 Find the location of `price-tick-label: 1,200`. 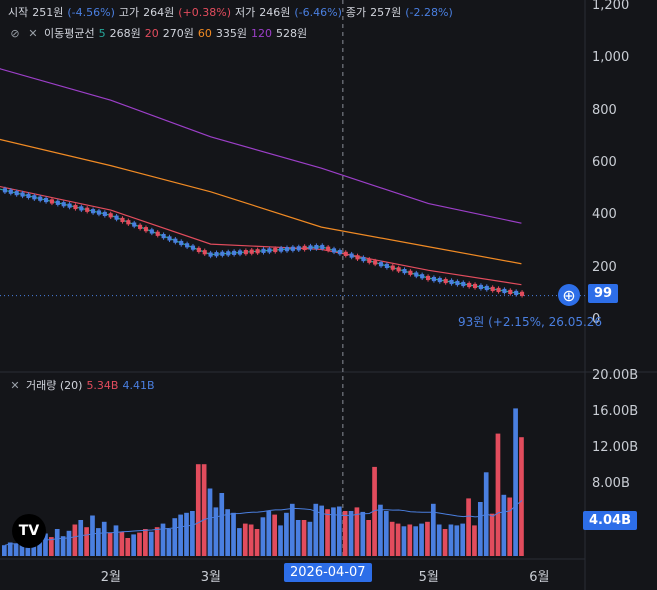

price-tick-label: 1,200 is located at coordinates (611, 6).